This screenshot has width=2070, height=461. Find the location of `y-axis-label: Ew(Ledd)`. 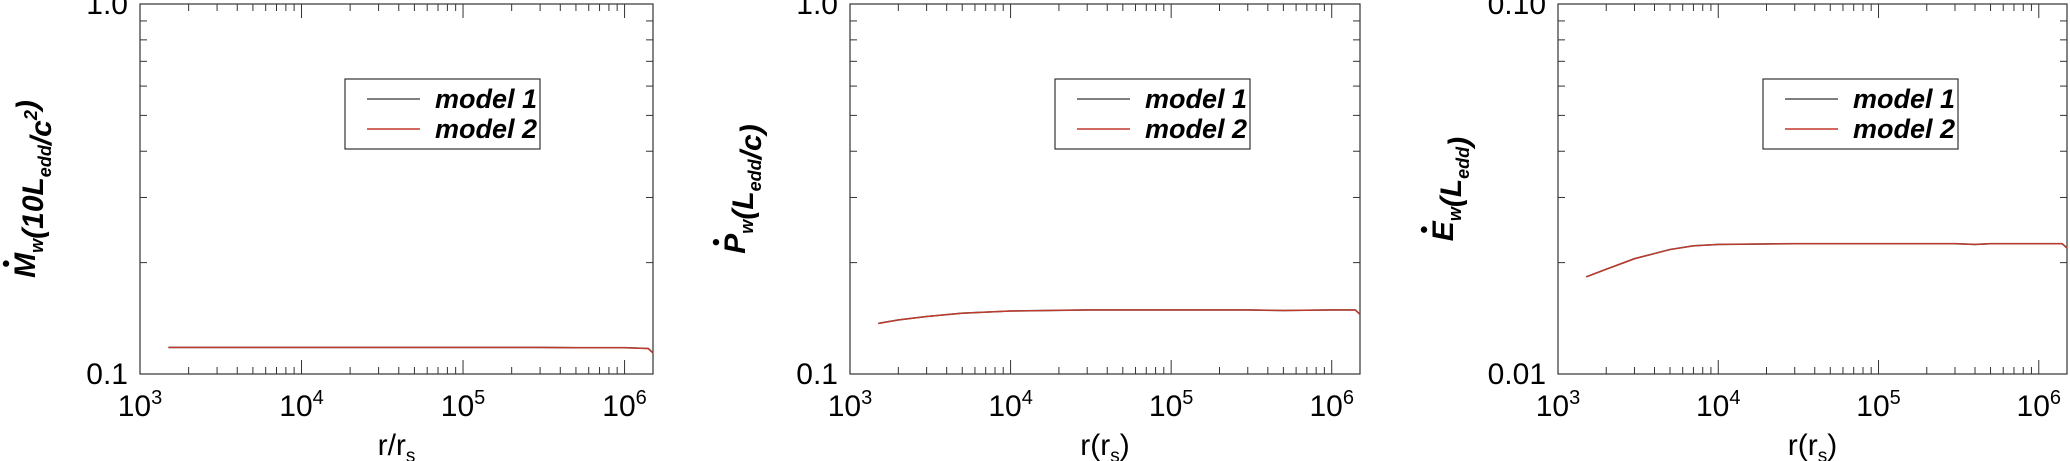

y-axis-label: Ew(Ledd) is located at coordinates (1451, 189).